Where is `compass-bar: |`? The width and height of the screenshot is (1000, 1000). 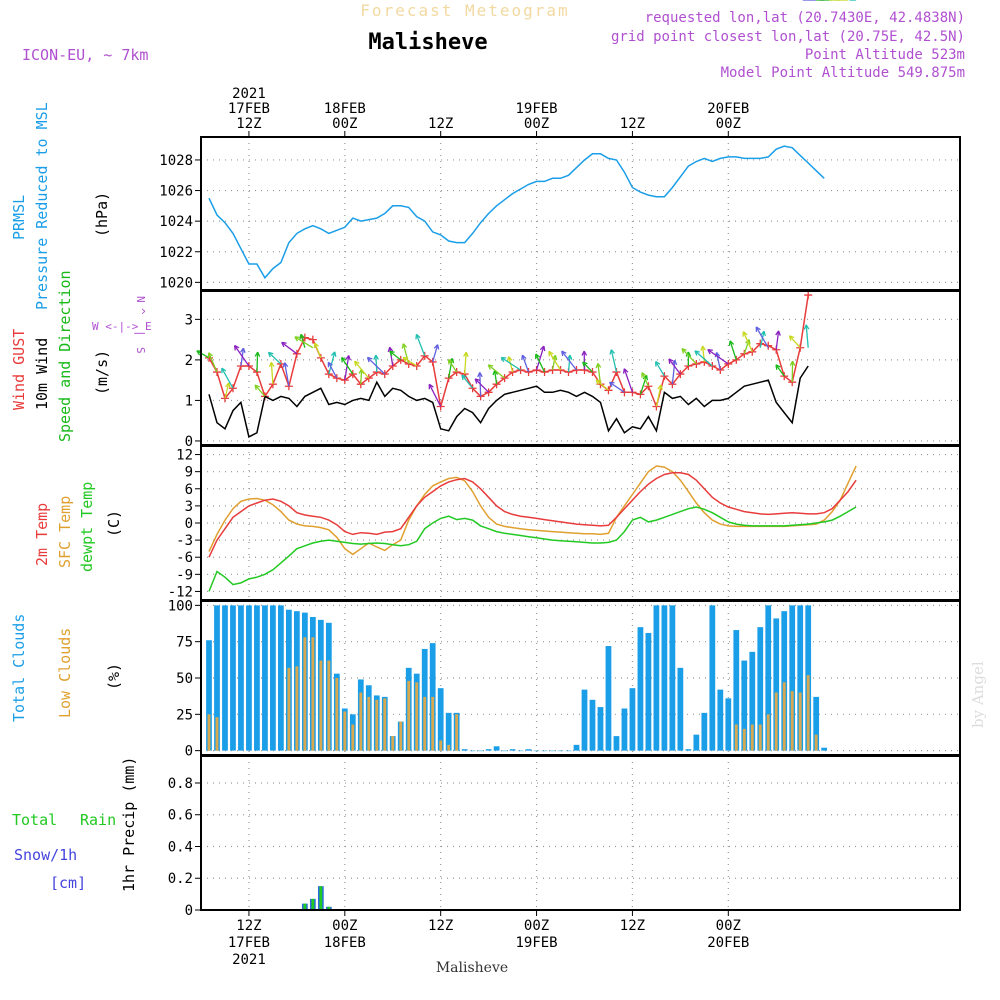 compass-bar: | is located at coordinates (140, 333).